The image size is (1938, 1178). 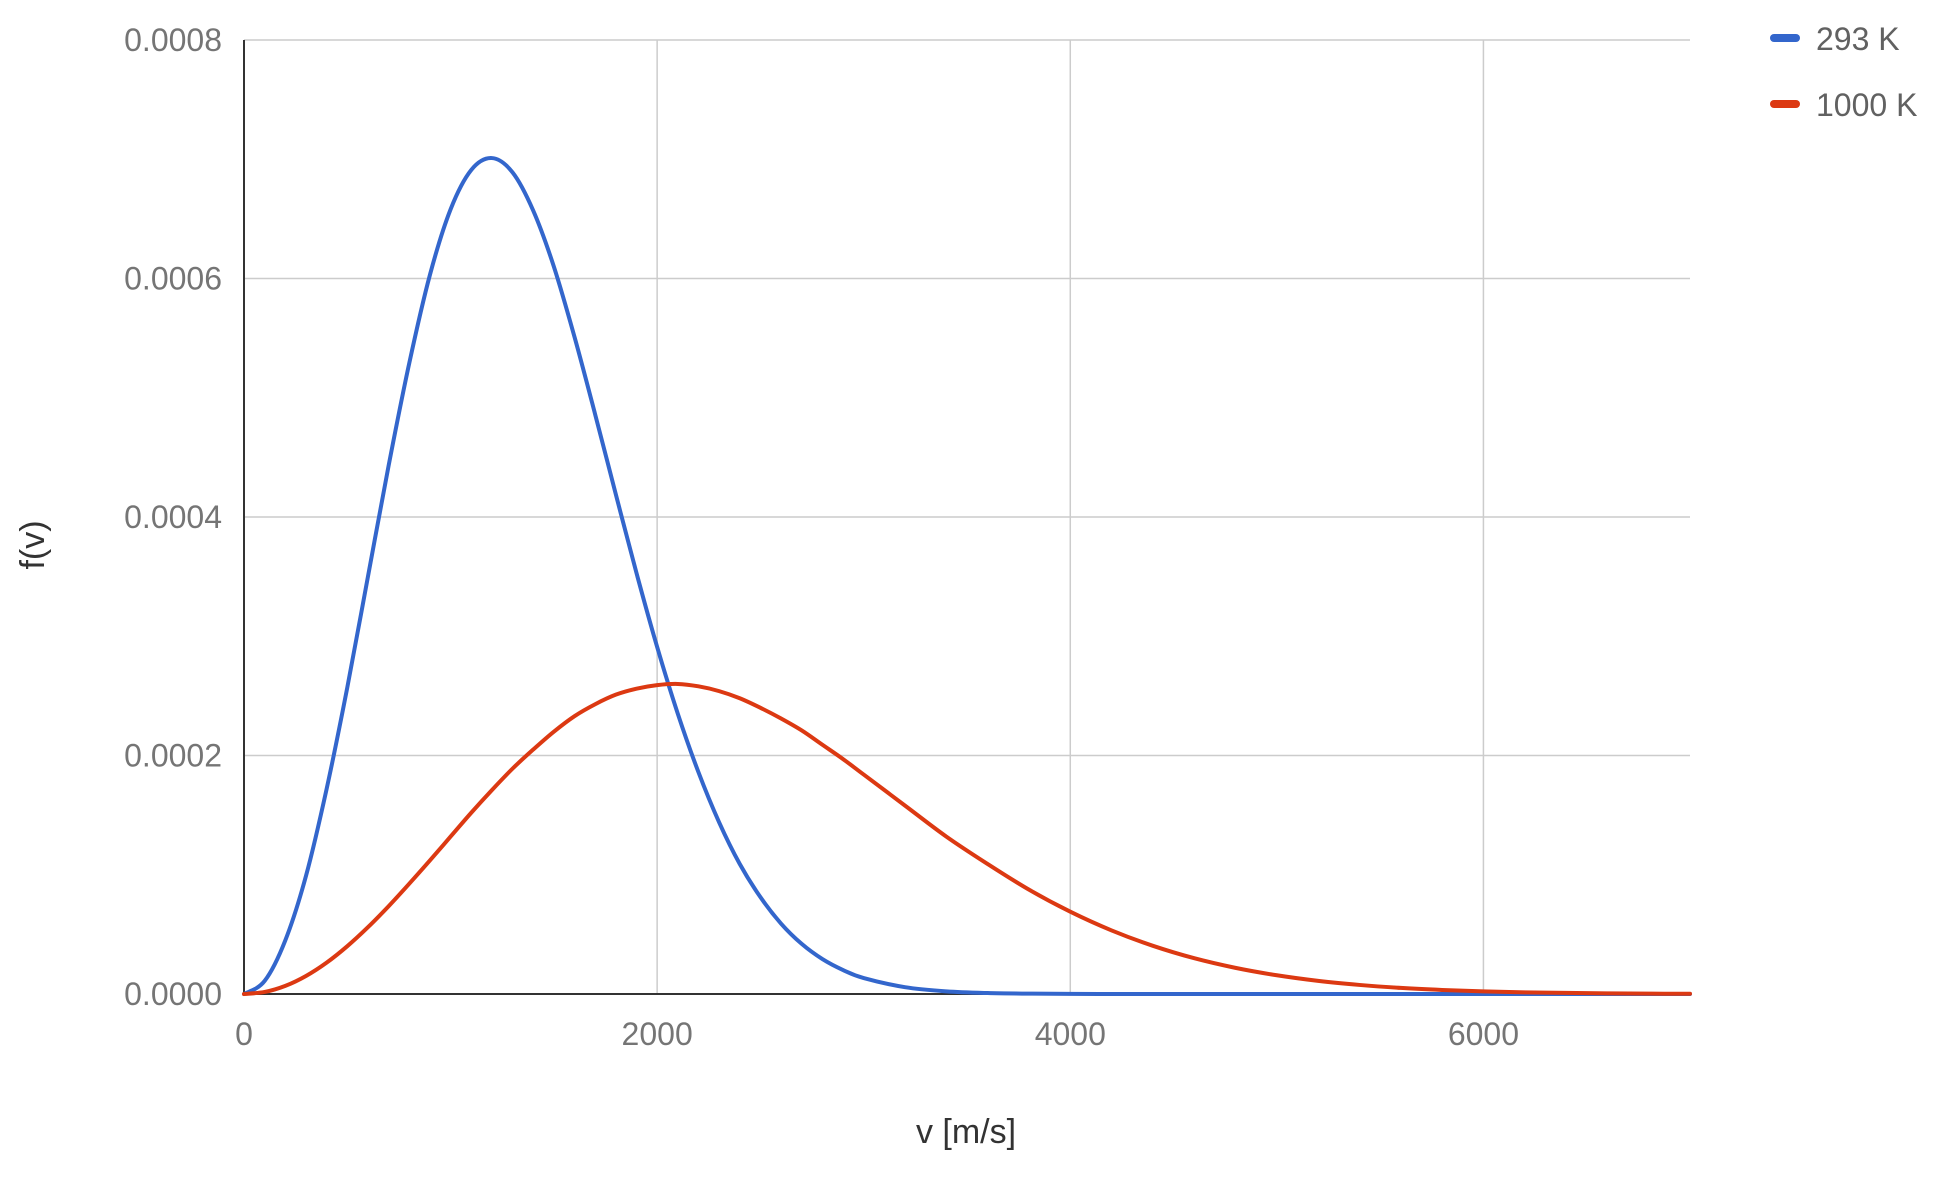 I want to click on legend-item-293: 293 K, so click(x=1835, y=39).